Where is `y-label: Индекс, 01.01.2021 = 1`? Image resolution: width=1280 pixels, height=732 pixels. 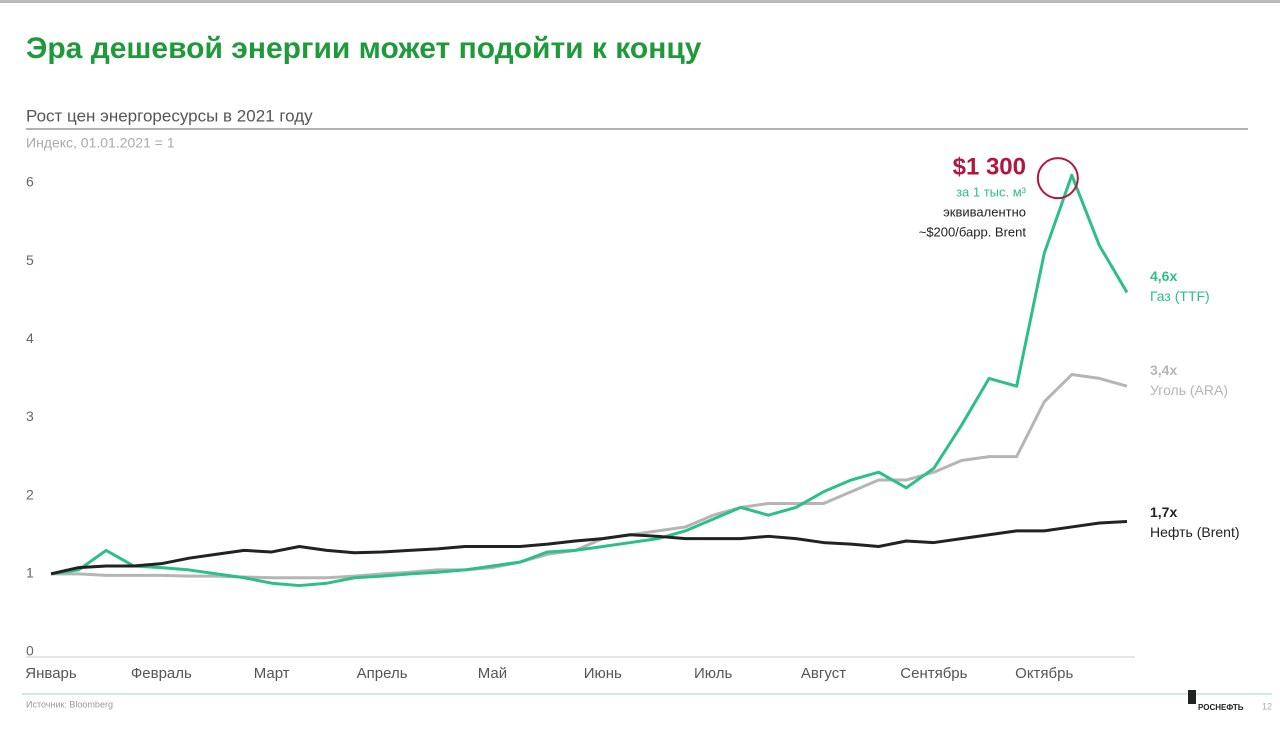
y-label: Индекс, 01.01.2021 = 1 is located at coordinates (100, 143).